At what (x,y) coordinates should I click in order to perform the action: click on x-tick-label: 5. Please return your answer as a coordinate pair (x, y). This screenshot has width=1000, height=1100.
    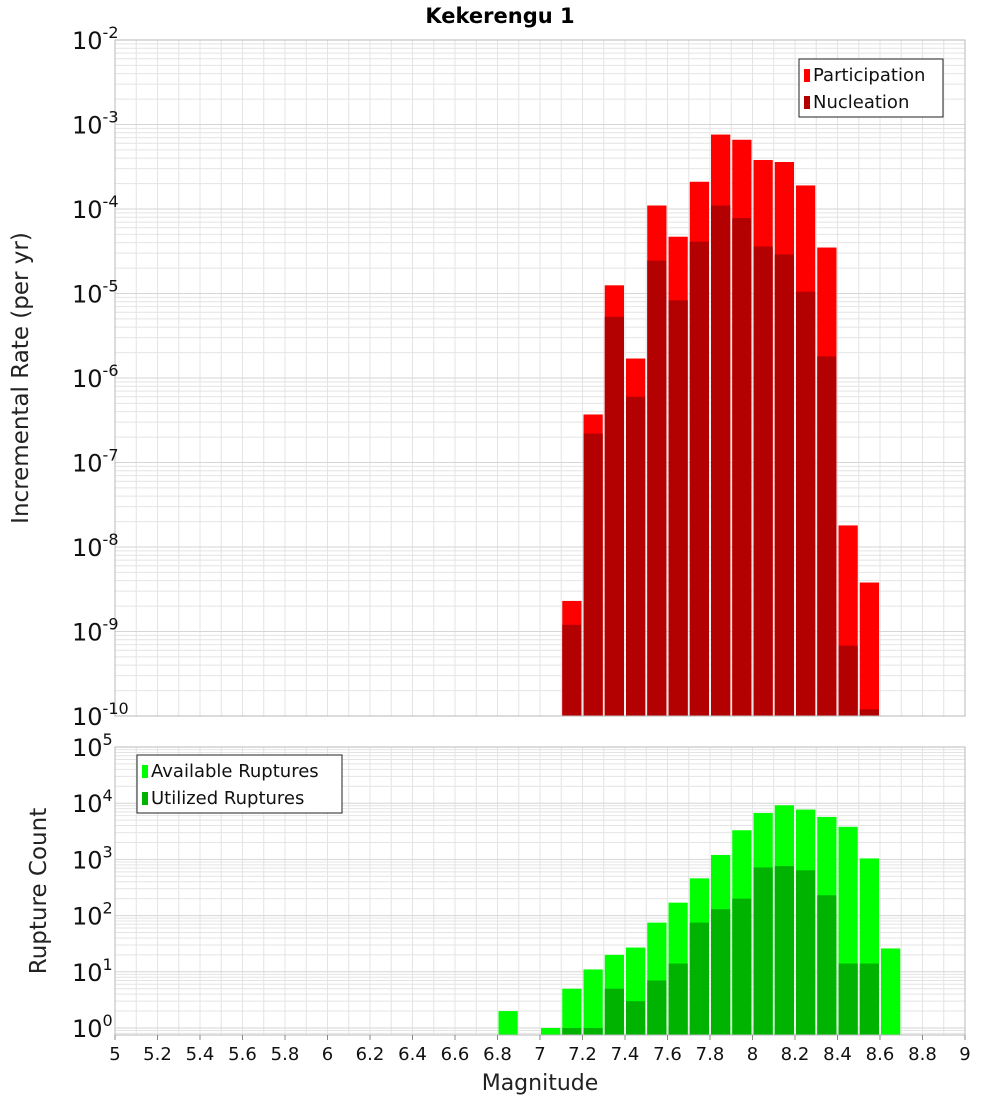
    Looking at the image, I should click on (114, 1054).